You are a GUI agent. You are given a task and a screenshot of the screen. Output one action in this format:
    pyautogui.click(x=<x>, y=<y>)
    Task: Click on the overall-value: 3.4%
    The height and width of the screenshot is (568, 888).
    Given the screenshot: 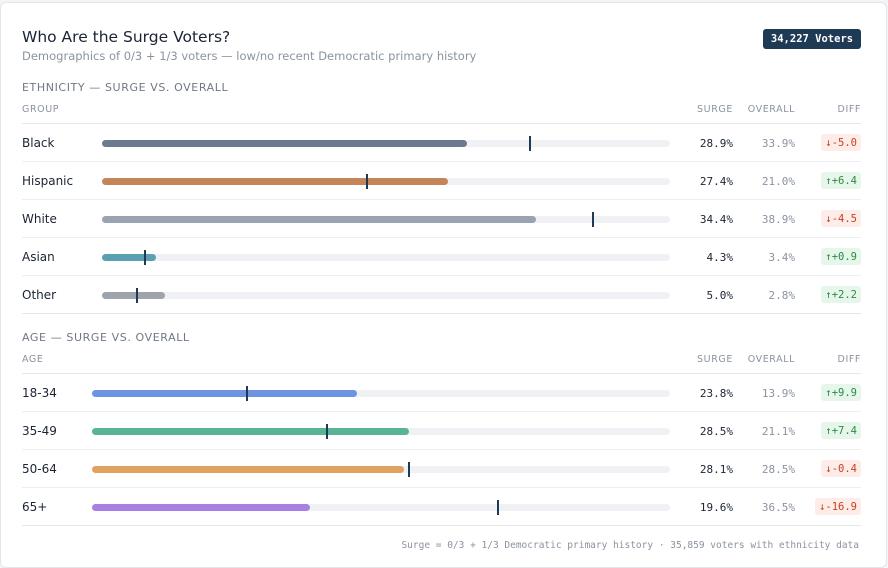 What is the action you would take?
    pyautogui.click(x=782, y=257)
    